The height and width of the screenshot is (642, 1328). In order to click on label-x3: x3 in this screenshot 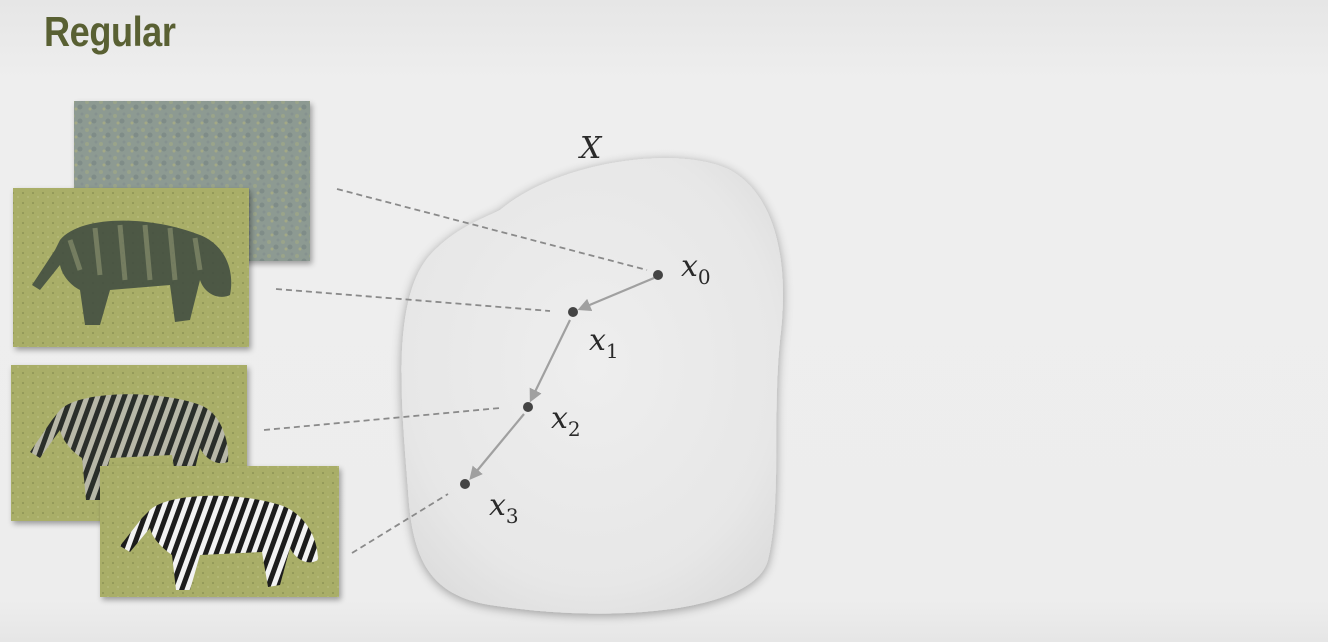, I will do `click(504, 508)`.